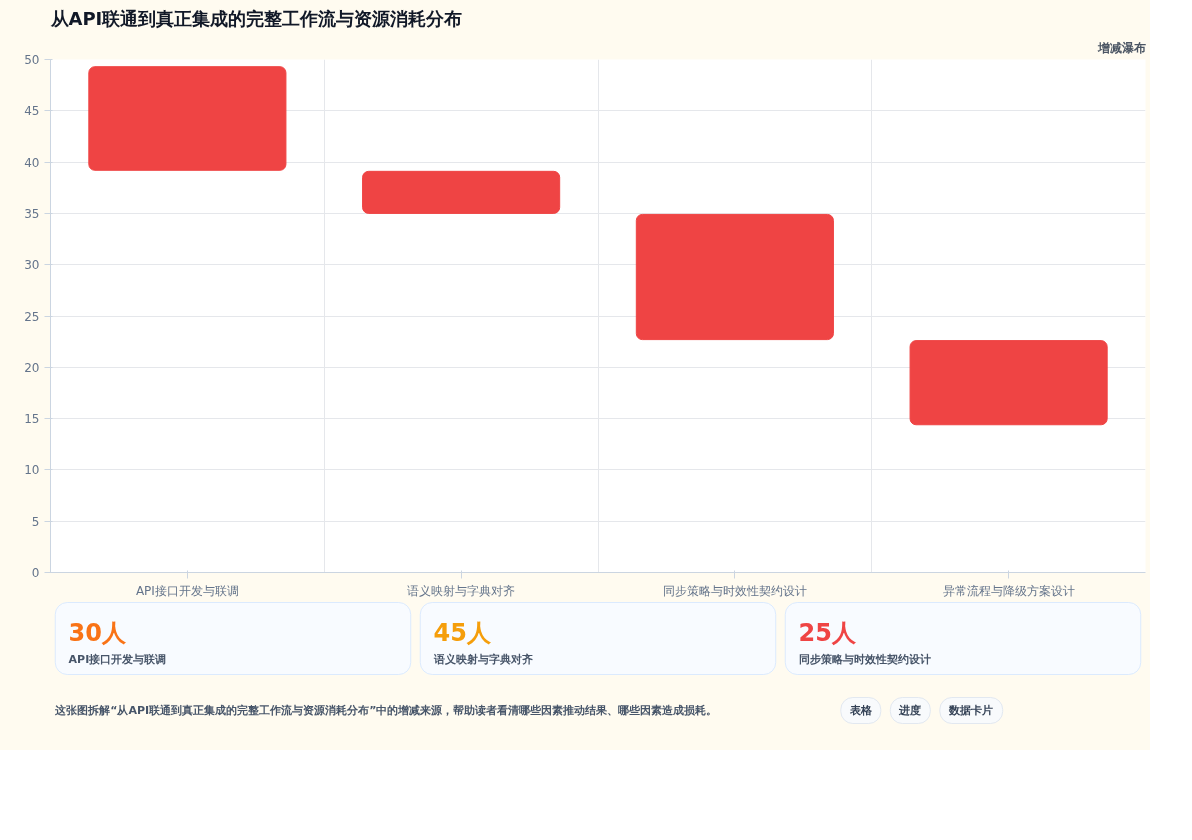 This screenshot has height=840, width=1192. I want to click on text: API接口开发与联调, so click(117, 659).